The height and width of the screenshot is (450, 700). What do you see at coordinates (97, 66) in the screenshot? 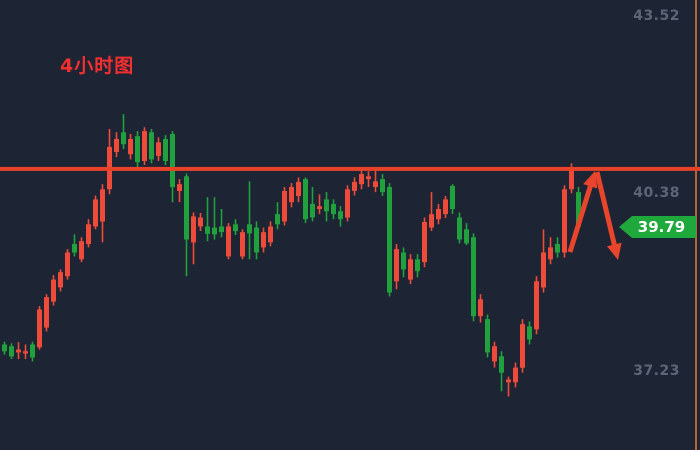
I see `timeframe-title: 4小时图` at bounding box center [97, 66].